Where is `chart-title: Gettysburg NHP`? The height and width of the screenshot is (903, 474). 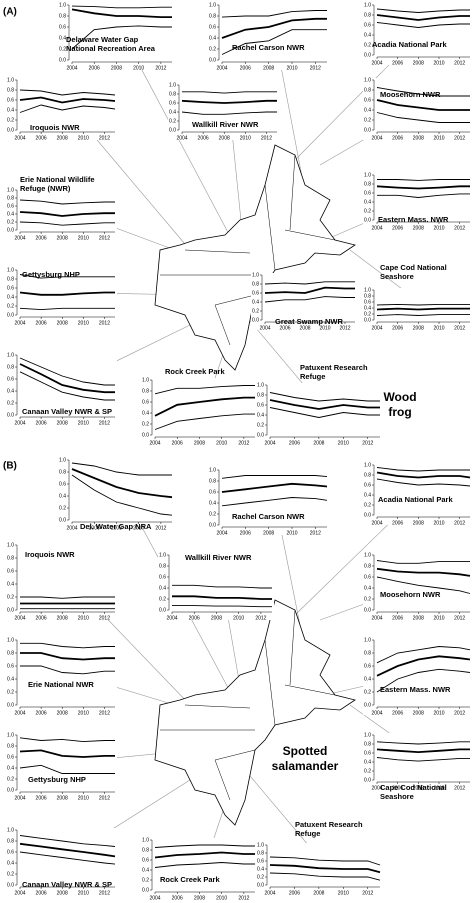
chart-title: Gettysburg NHP is located at coordinates (51, 274).